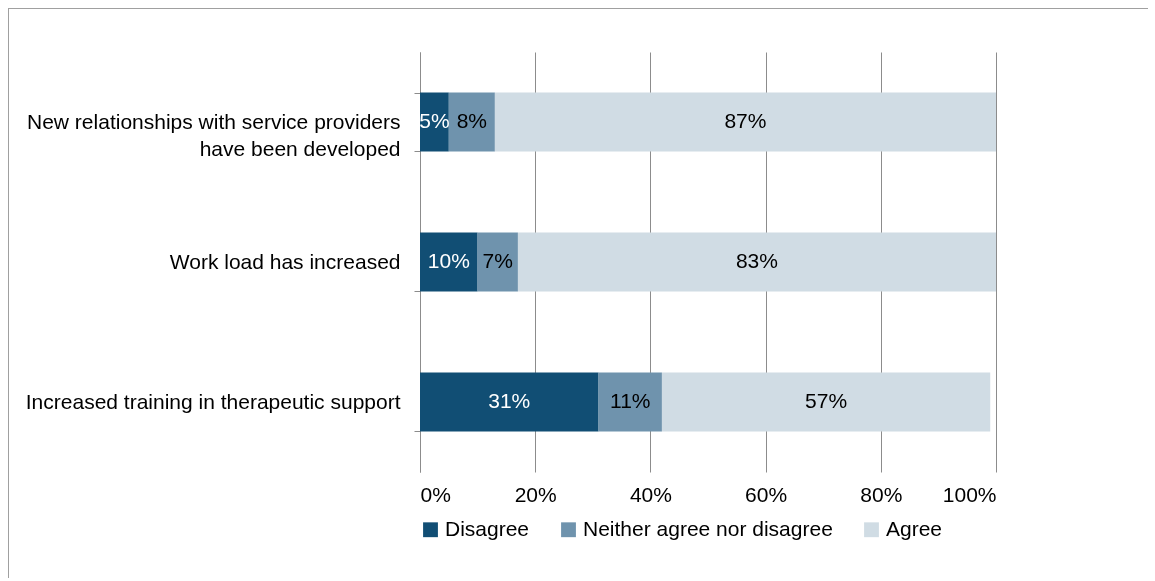 This screenshot has width=1155, height=581. What do you see at coordinates (826, 400) in the screenshot?
I see `data-label: 57%` at bounding box center [826, 400].